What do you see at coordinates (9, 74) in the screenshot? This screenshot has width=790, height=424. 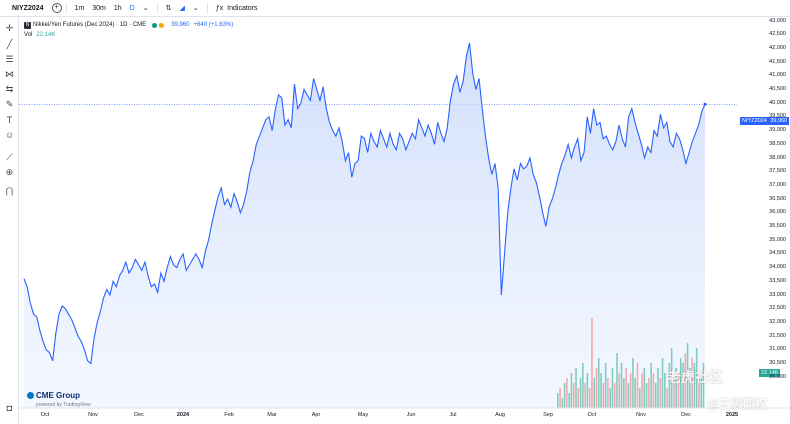 I see `pattern-icon: ⋈` at bounding box center [9, 74].